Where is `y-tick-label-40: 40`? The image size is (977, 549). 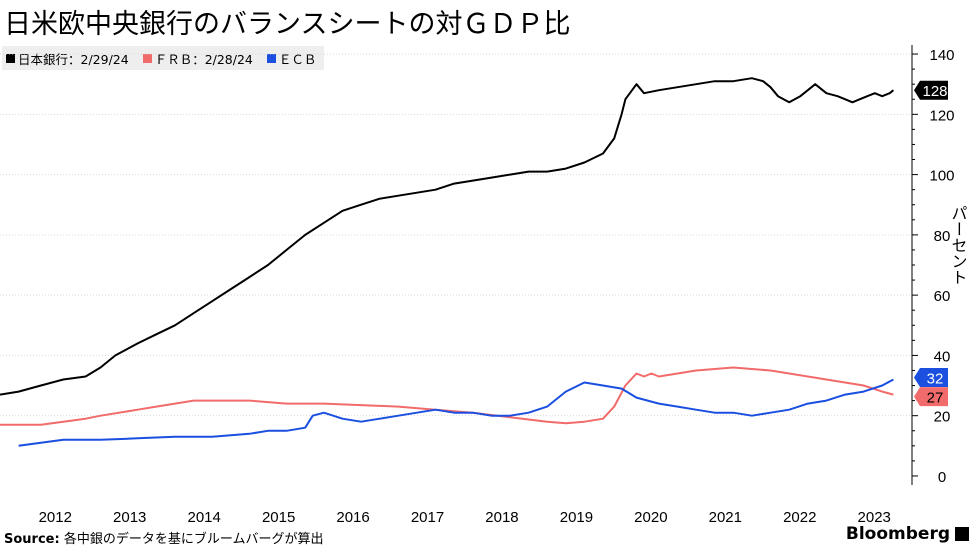
y-tick-label-40: 40 is located at coordinates (942, 356).